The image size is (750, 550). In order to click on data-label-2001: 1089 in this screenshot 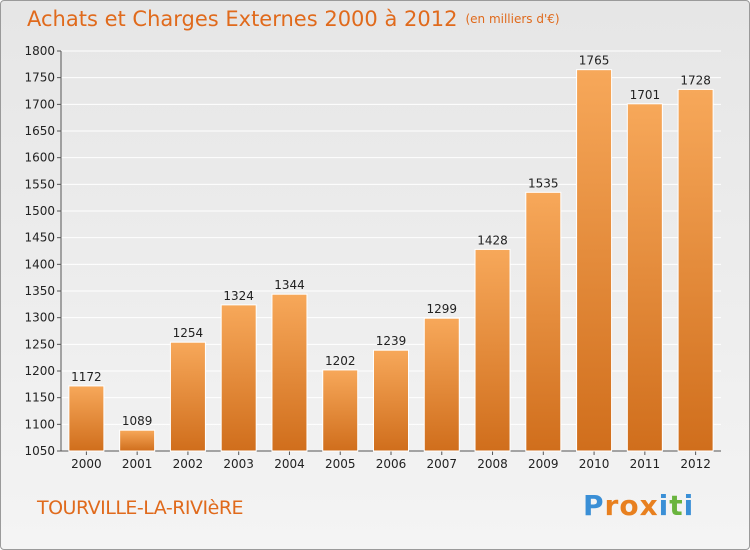, I will do `click(137, 421)`.